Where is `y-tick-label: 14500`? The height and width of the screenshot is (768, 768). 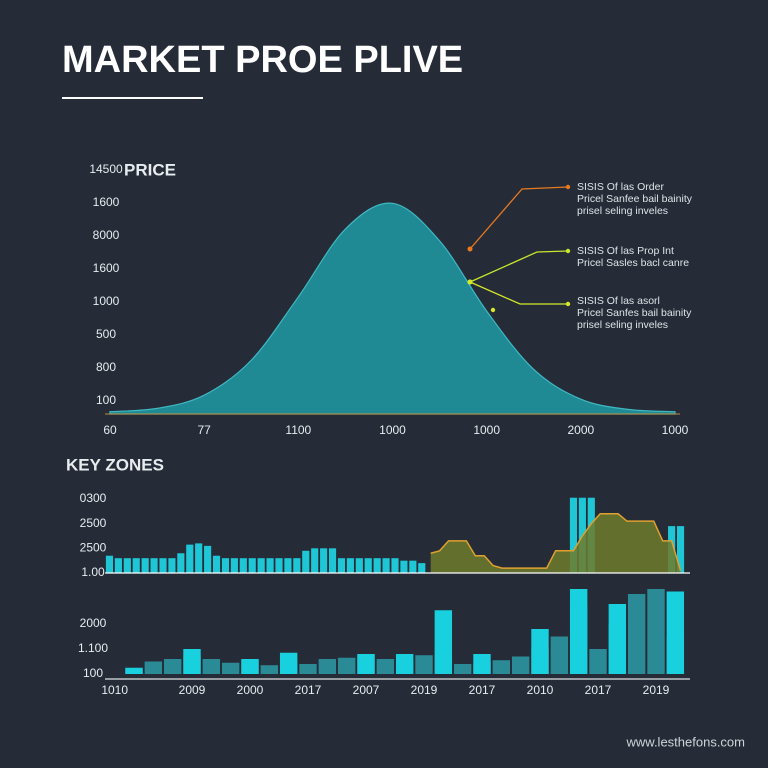 y-tick-label: 14500 is located at coordinates (106, 169).